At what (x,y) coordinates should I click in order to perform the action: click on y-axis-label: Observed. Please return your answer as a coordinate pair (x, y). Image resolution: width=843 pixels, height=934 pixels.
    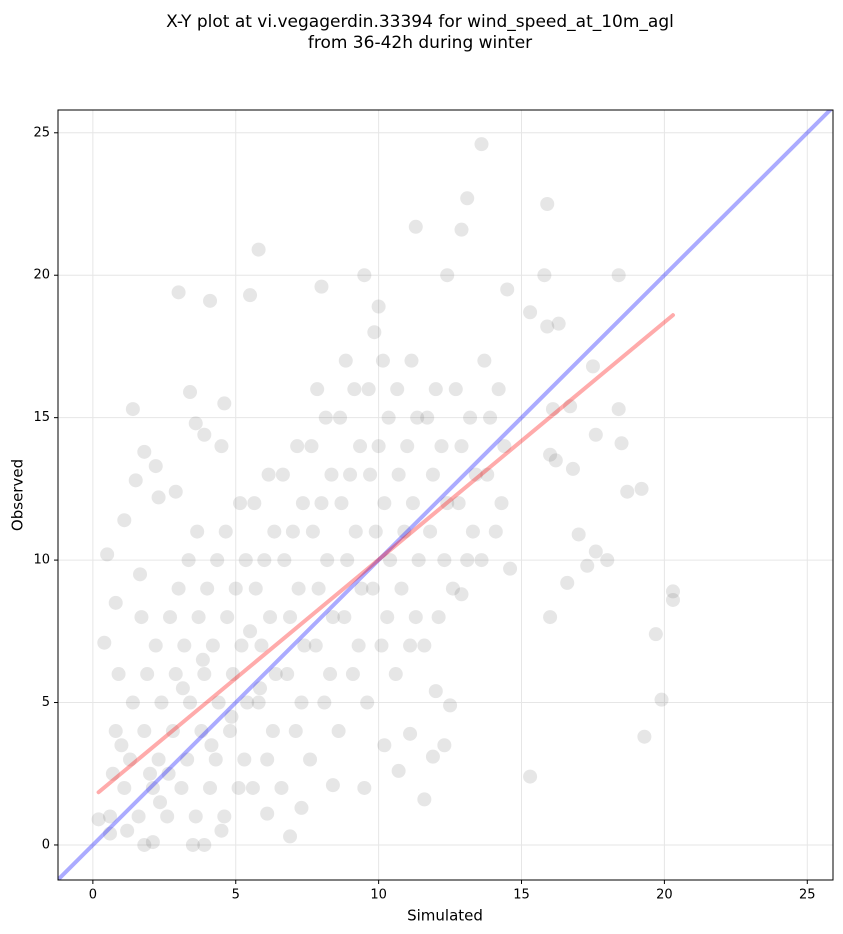
    Looking at the image, I should click on (18, 495).